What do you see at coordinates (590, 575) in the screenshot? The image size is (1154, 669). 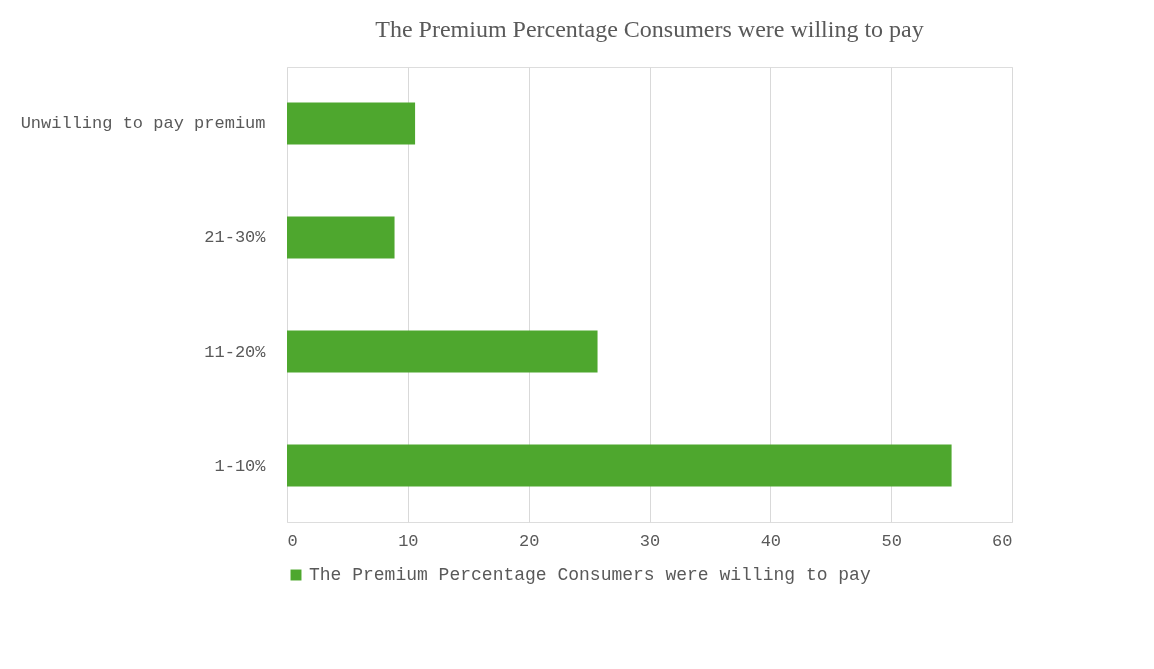 I see `legend-label: The Premium Percentage Consumers were willing to pay` at bounding box center [590, 575].